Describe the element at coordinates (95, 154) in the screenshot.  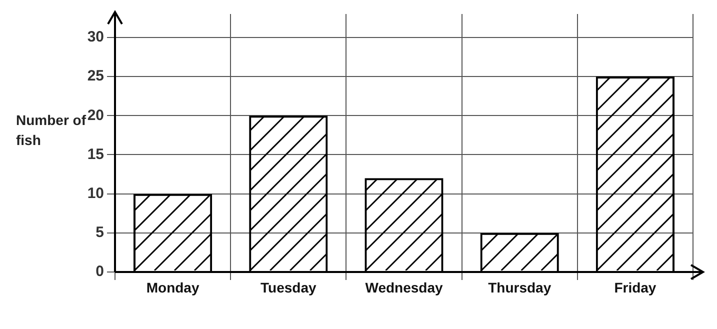
I see `y-tick-label: 15` at that location.